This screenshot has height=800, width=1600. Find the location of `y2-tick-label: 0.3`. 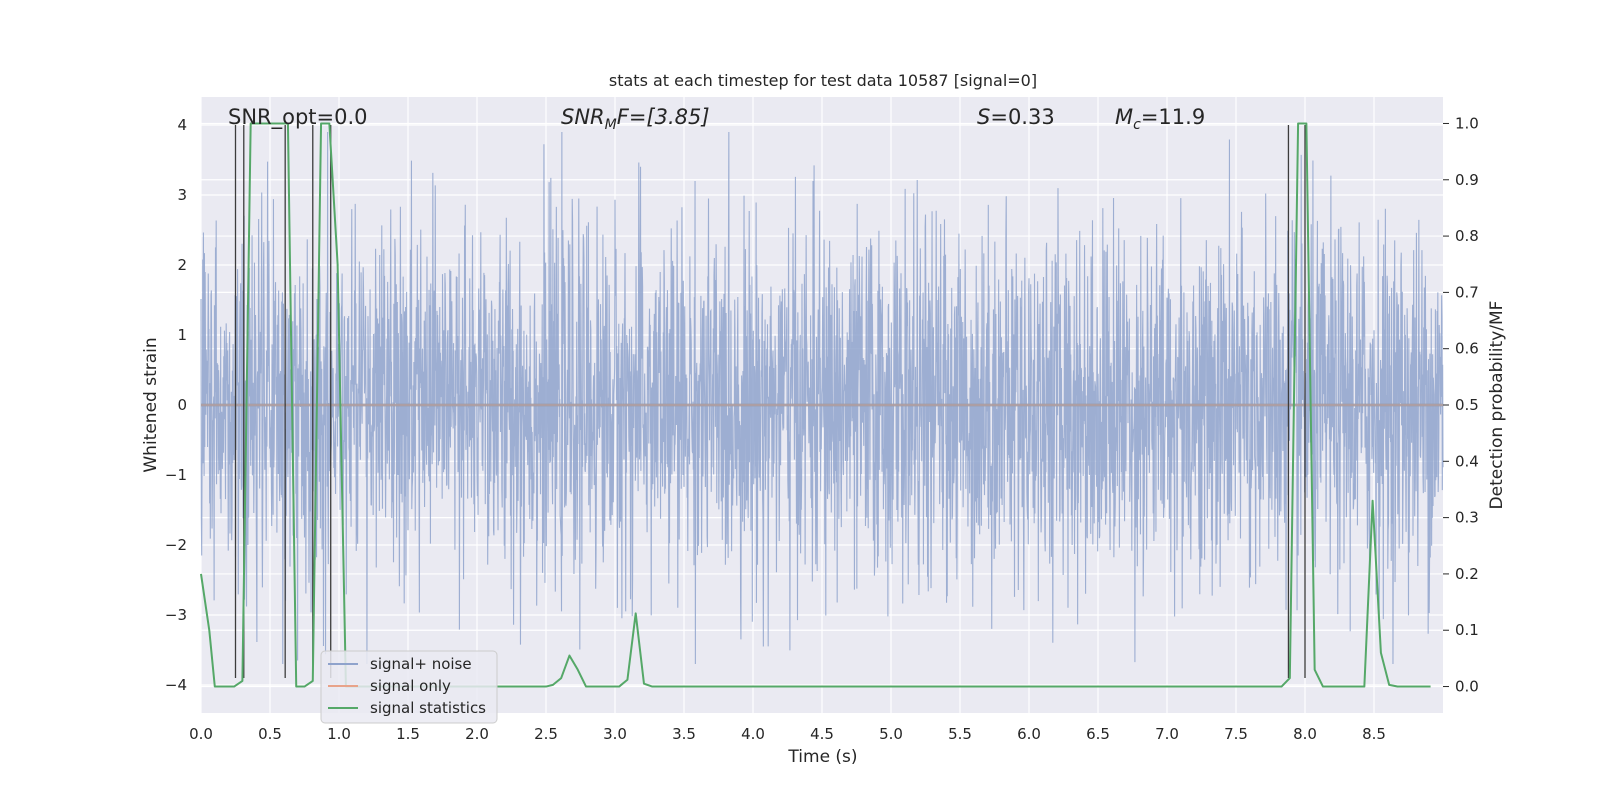

y2-tick-label: 0.3 is located at coordinates (1467, 518).